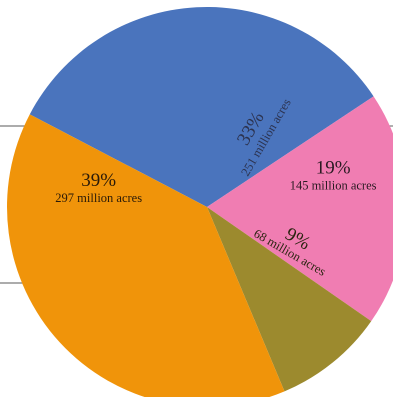 The image size is (393, 397). I want to click on slice-label-4: 39%297 million acres, so click(98, 187).